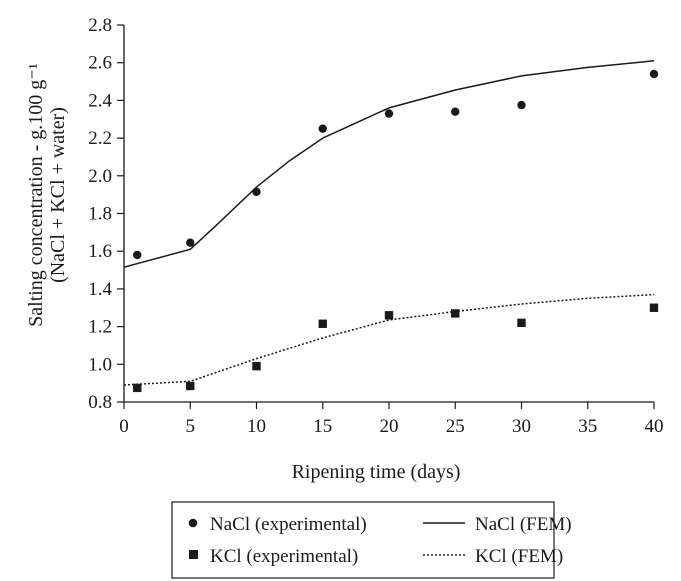  I want to click on x-tick-label: 30, so click(521, 426).